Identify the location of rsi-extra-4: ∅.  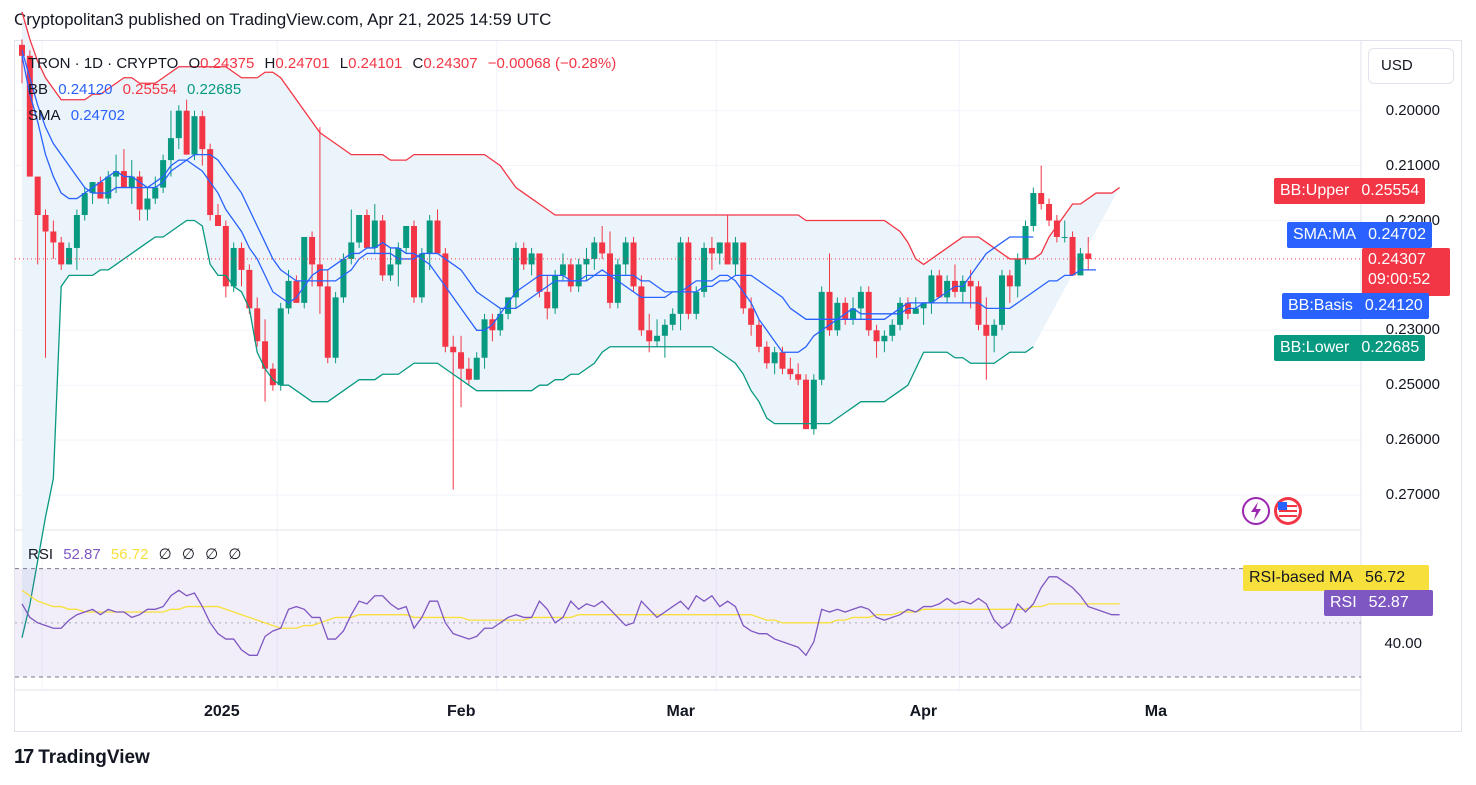
(235, 554).